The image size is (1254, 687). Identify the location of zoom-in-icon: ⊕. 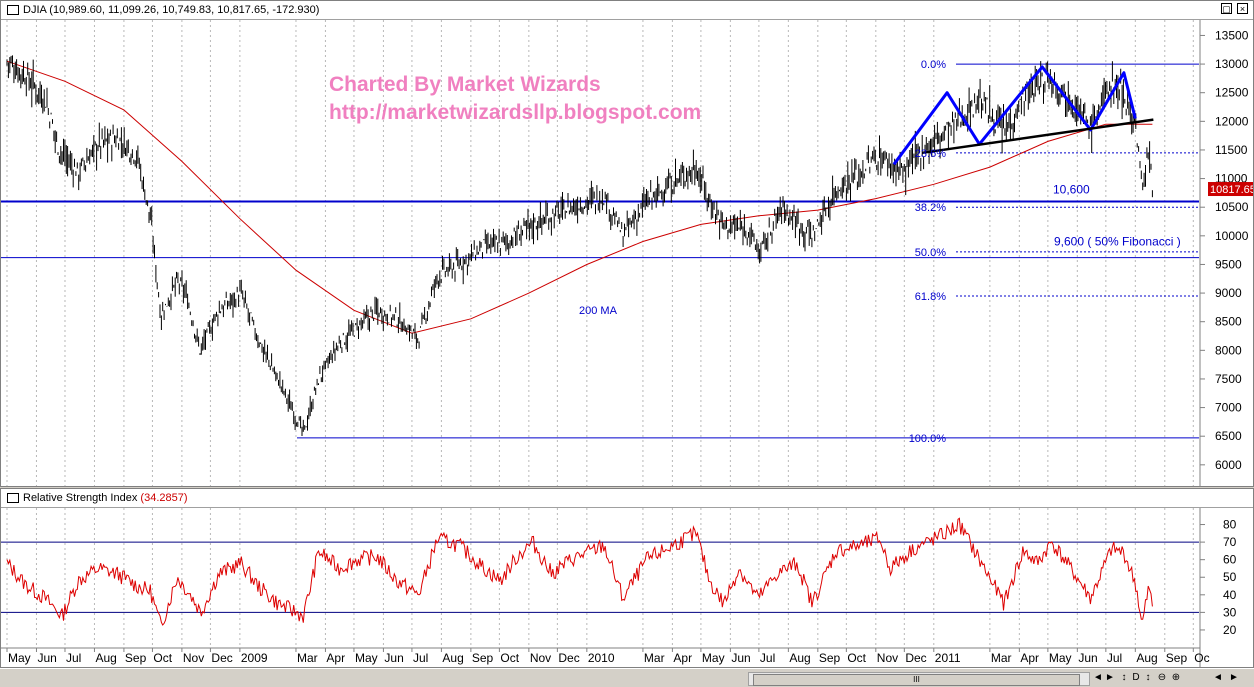
(1176, 677).